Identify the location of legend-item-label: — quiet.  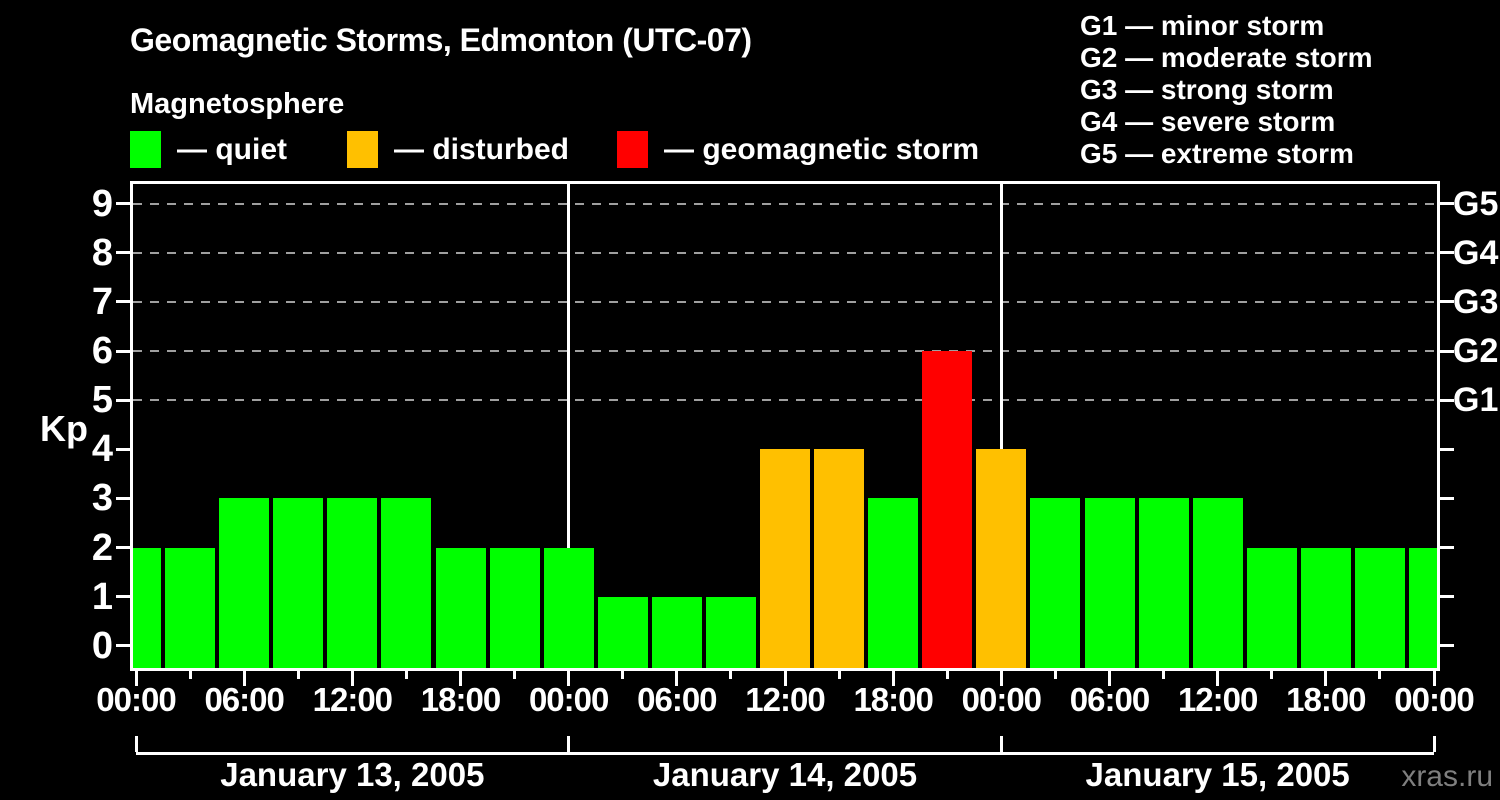
(232, 149).